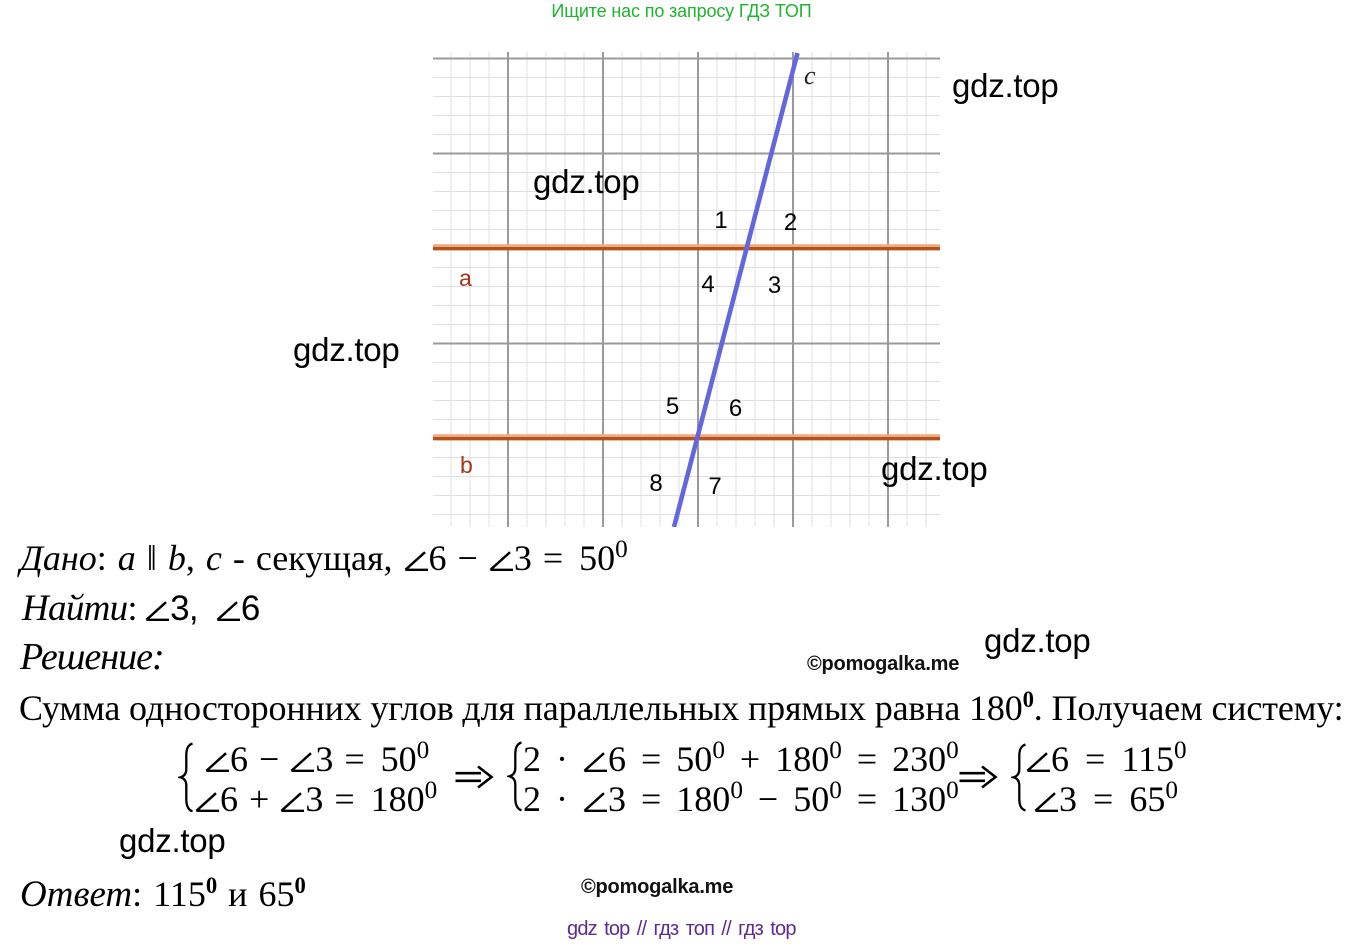 This screenshot has height=946, width=1363. Describe the element at coordinates (655, 483) in the screenshot. I see `svg-text: 8` at that location.